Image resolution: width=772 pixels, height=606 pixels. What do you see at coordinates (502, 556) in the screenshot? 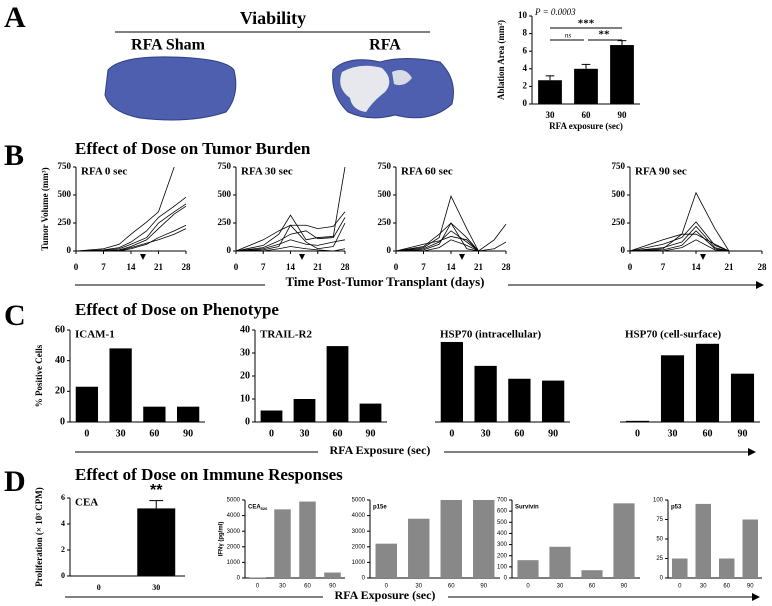
I see `y-tick-label: 200` at bounding box center [502, 556].